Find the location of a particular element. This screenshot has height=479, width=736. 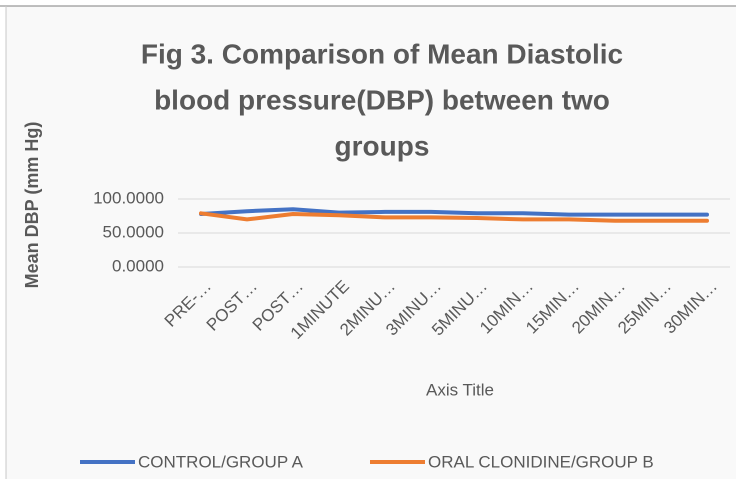

chart-title: Fig 3. Comparison of Mean Diastolic is located at coordinates (382, 53).